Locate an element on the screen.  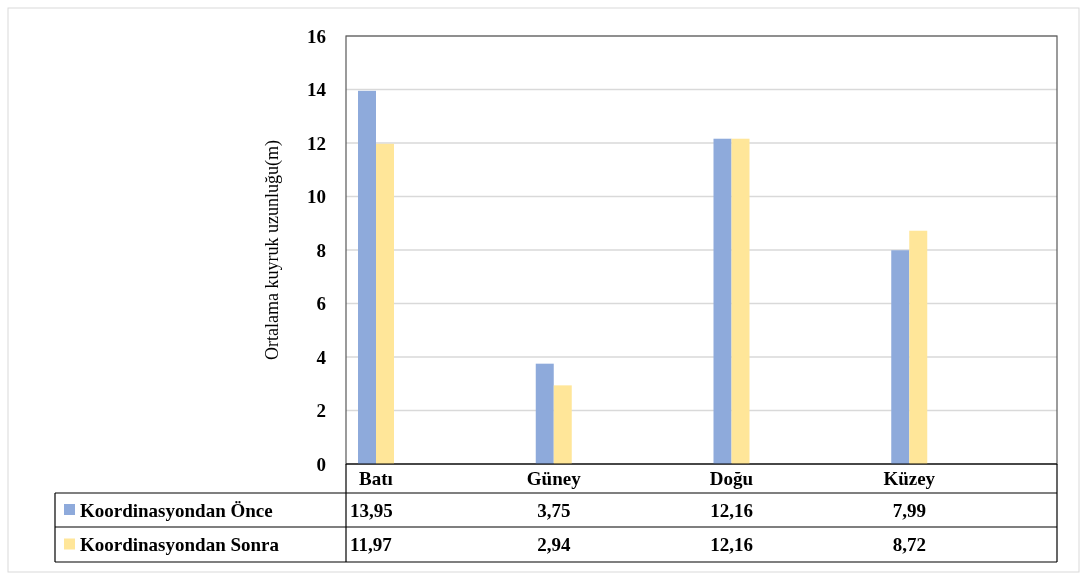
y-tick-label: 8 is located at coordinates (321, 250).